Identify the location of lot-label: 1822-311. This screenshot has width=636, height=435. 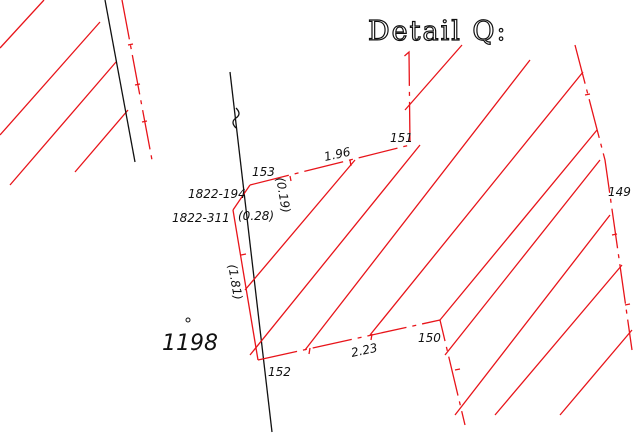
(201, 218).